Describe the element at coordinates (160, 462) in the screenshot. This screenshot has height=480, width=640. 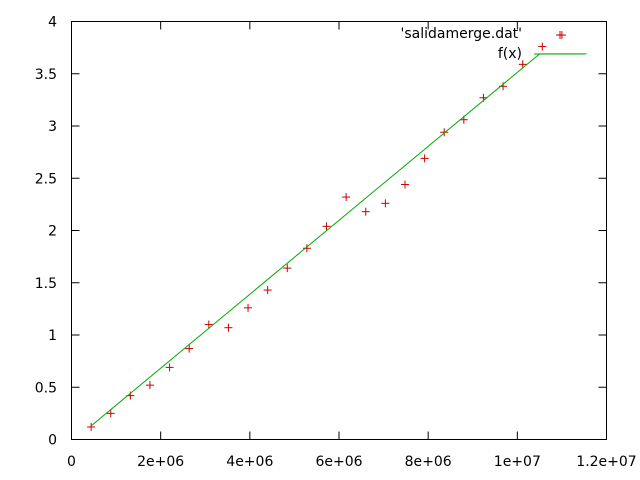
I see `x-tick-label: 2e+06` at that location.